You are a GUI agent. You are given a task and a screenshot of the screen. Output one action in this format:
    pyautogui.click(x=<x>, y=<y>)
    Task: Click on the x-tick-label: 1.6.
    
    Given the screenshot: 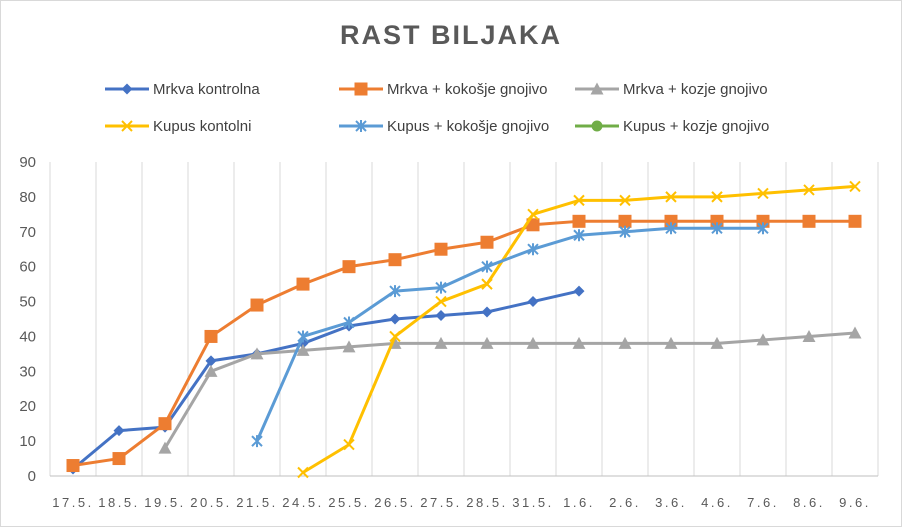 What is the action you would take?
    pyautogui.click(x=579, y=502)
    